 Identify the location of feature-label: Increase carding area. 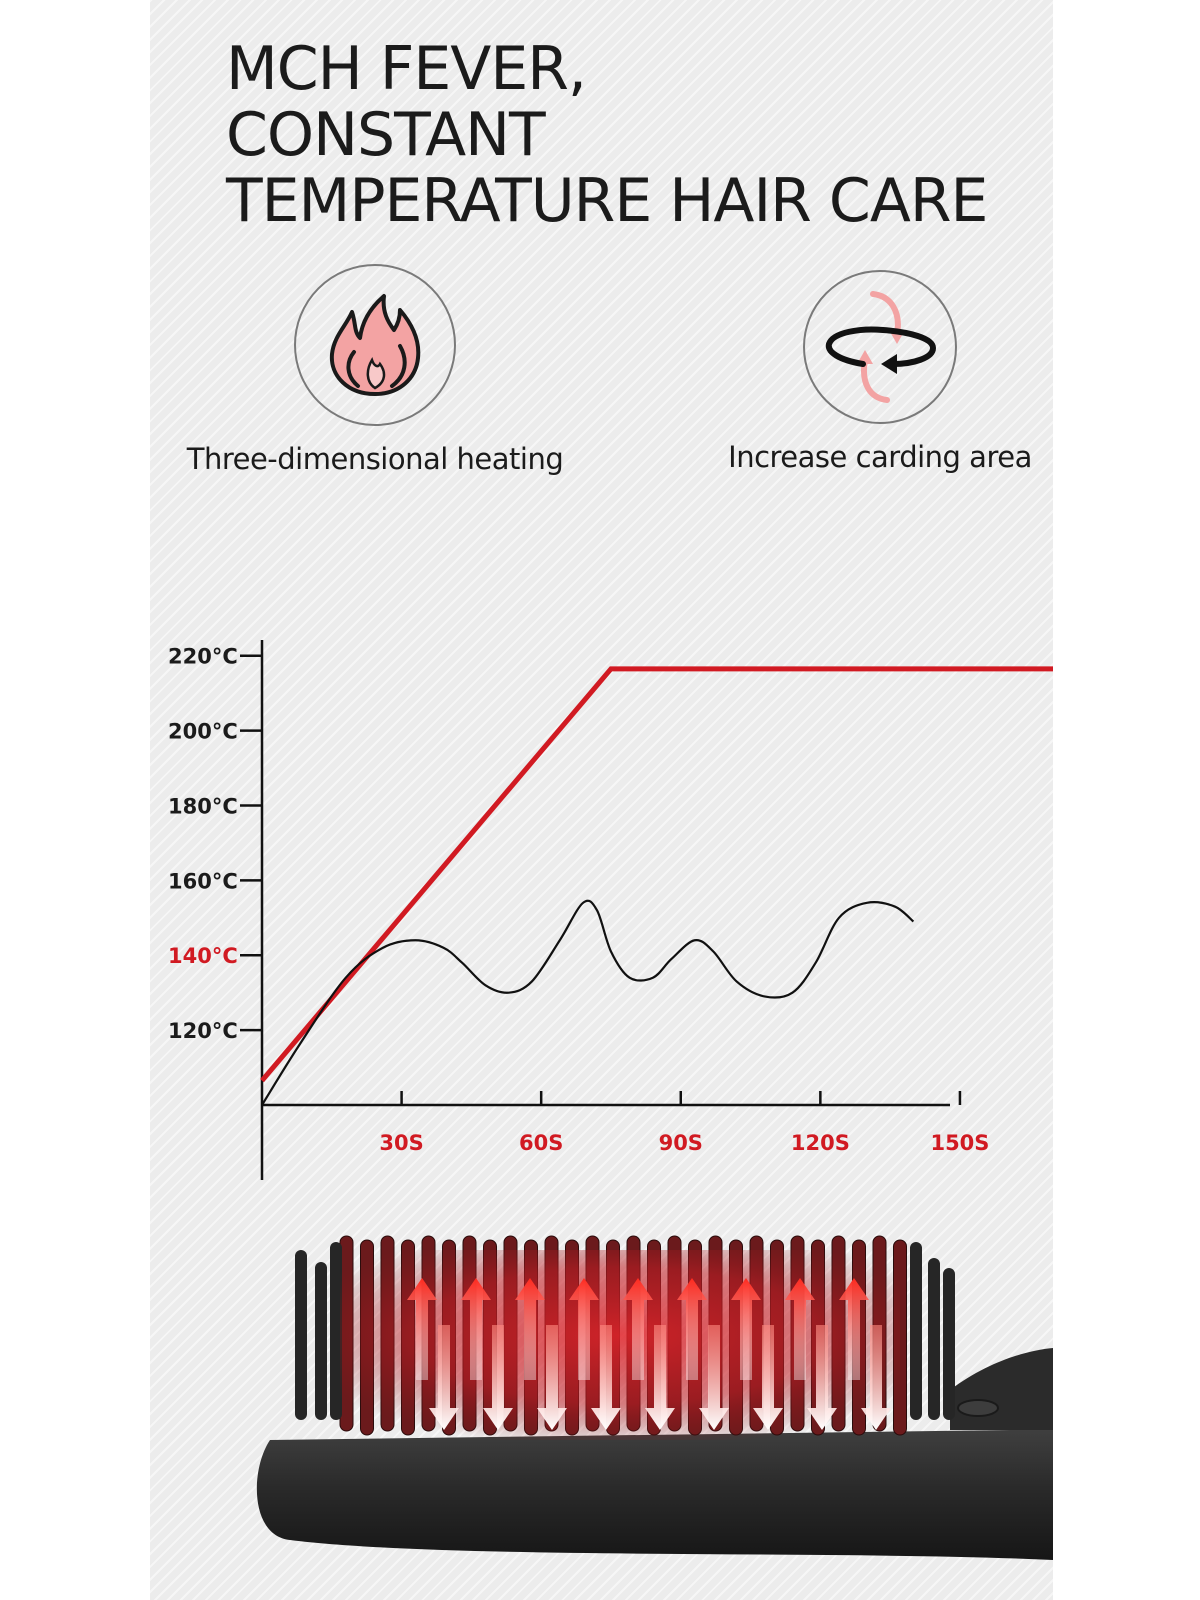
(880, 457).